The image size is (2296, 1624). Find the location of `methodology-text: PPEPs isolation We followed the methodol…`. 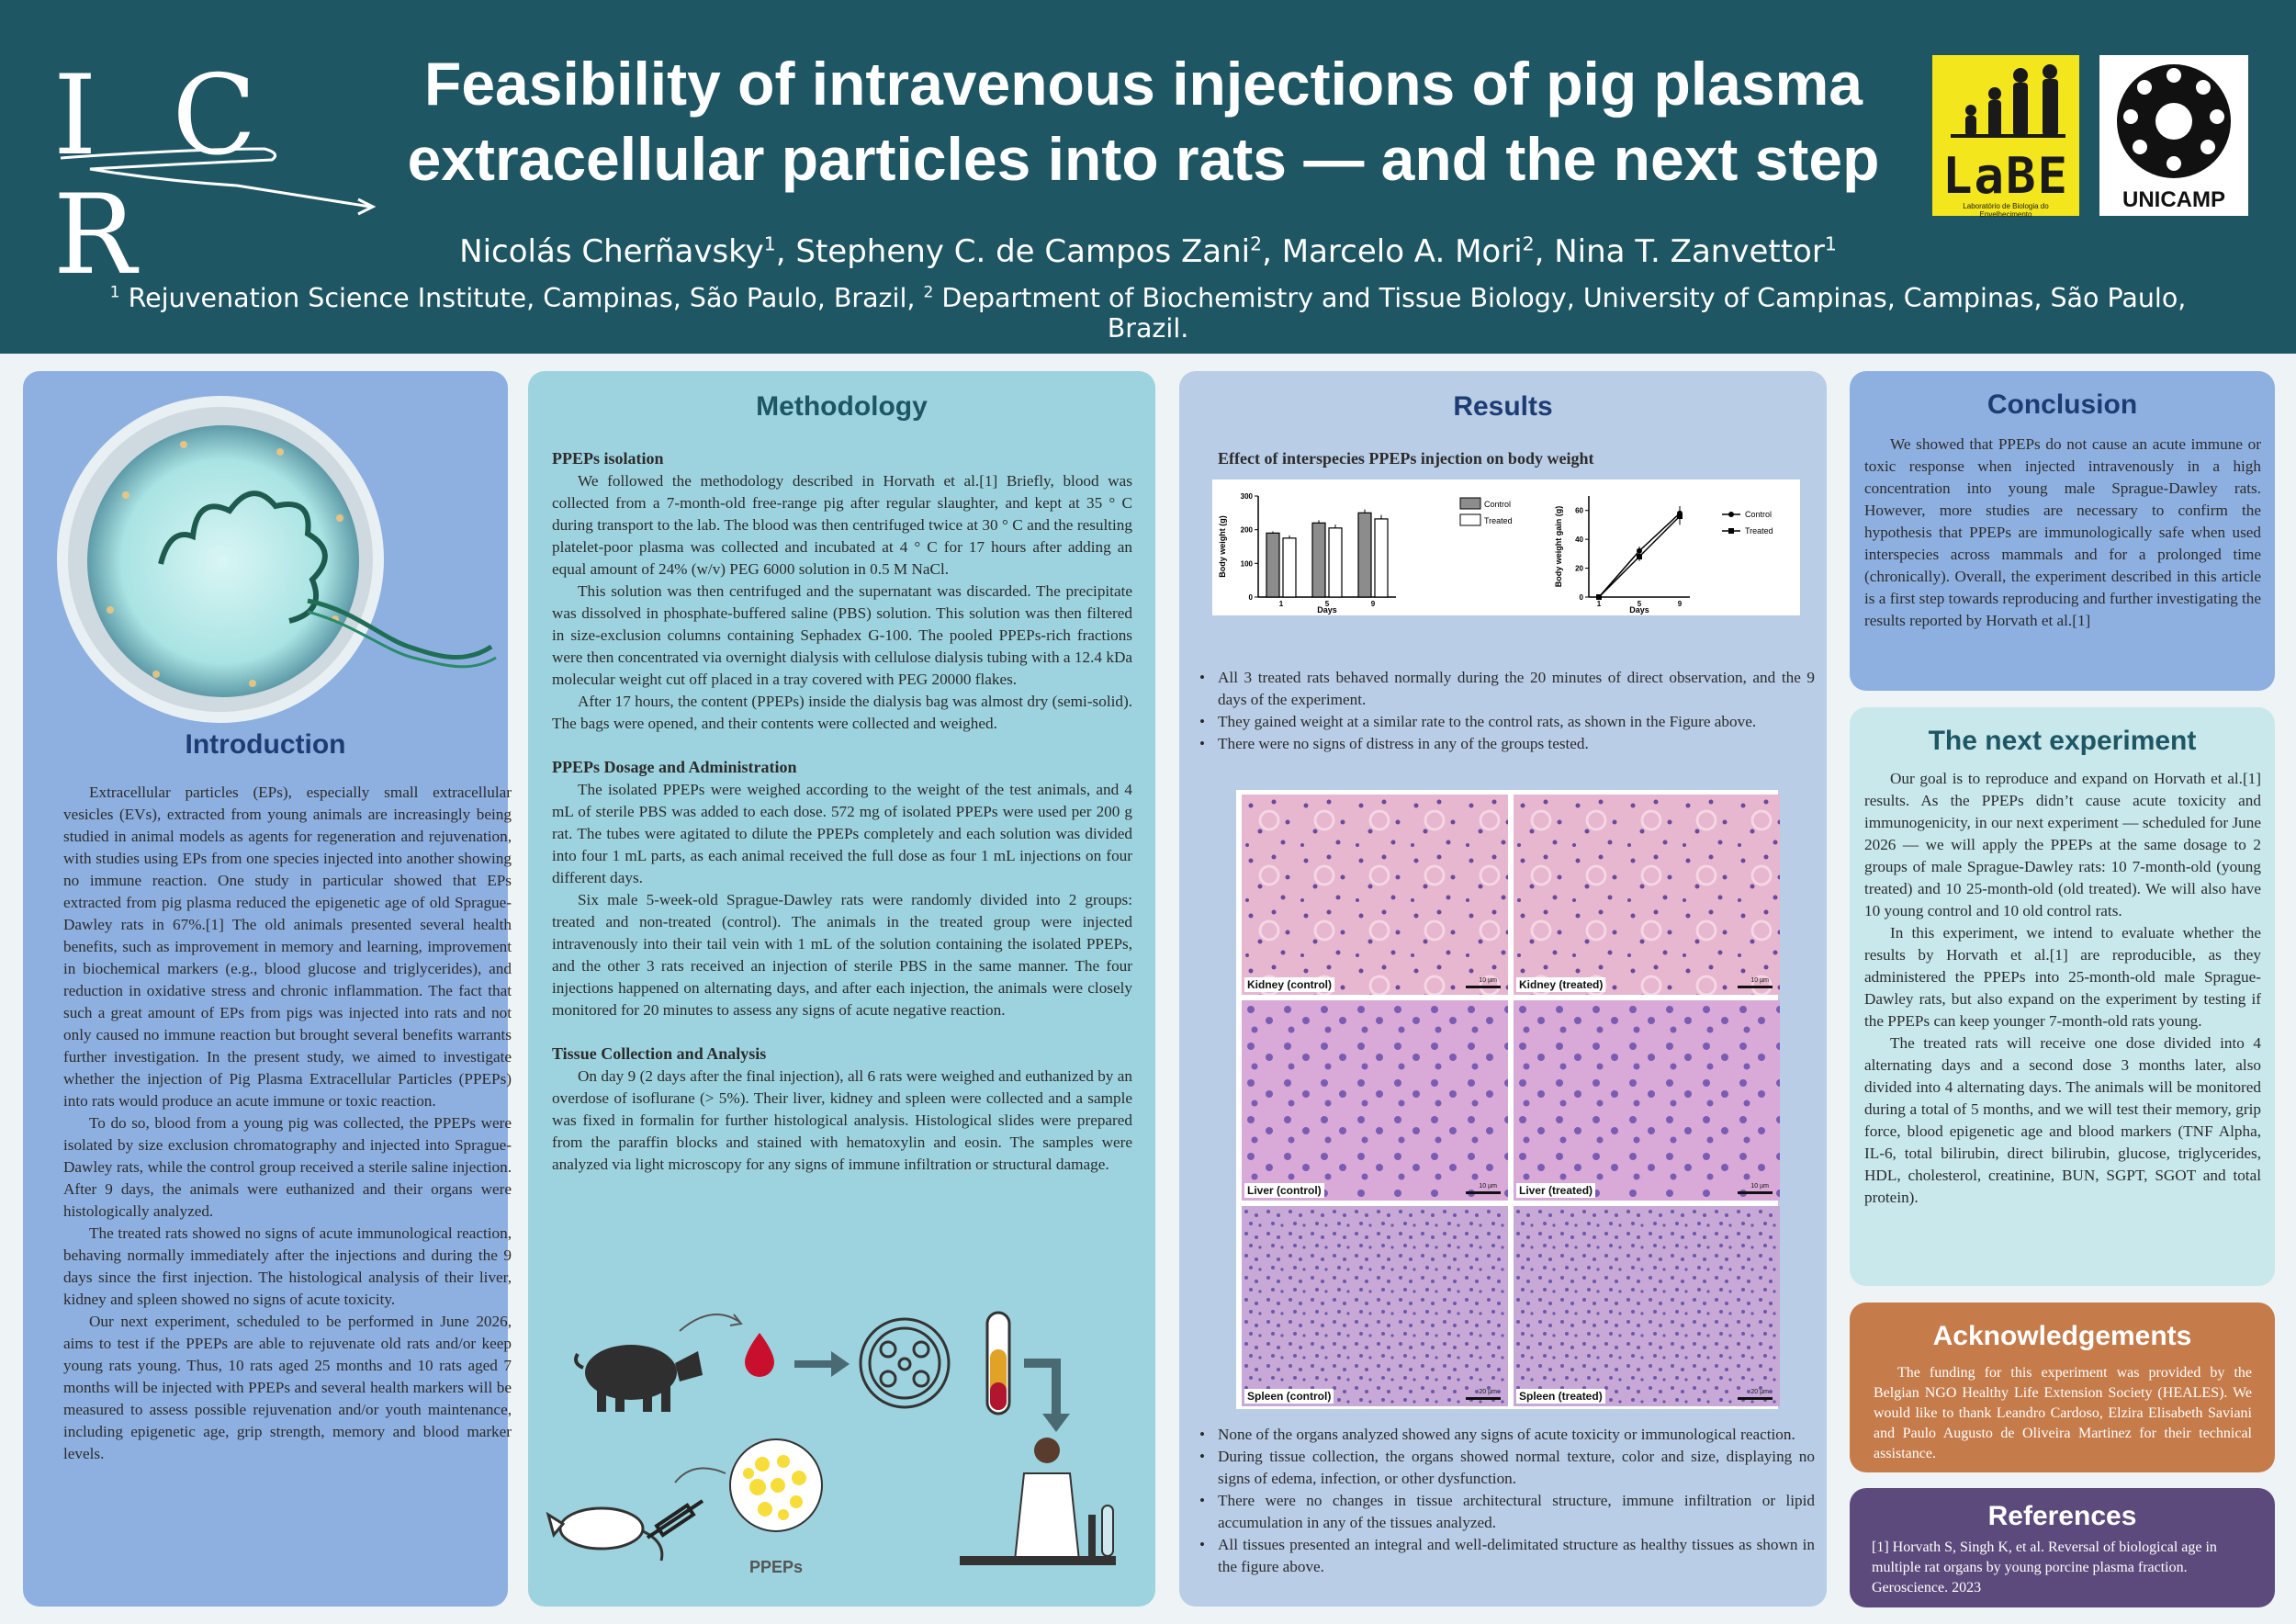

methodology-text: PPEPs isolation We followed the methodol… is located at coordinates (842, 811).